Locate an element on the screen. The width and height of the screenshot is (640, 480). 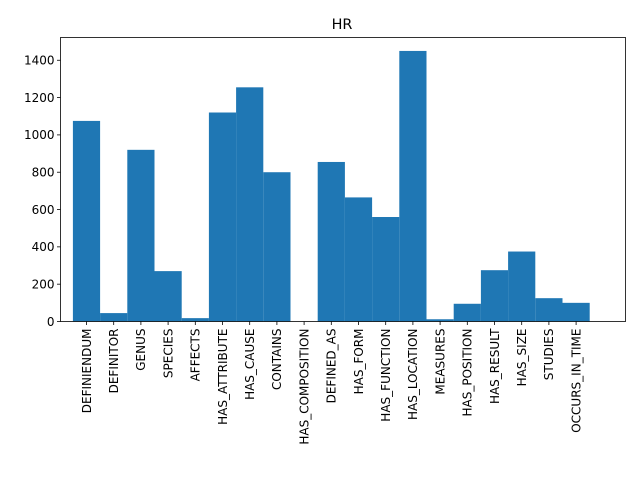
y-tick-label: 800 is located at coordinates (43, 173).